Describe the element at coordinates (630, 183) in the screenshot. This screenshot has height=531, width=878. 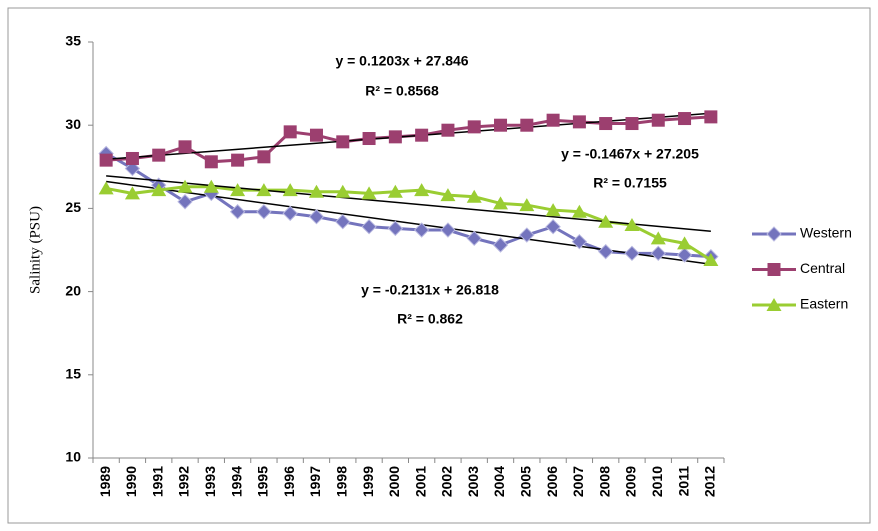
I see `trend-equation: R² = 0.7155` at that location.